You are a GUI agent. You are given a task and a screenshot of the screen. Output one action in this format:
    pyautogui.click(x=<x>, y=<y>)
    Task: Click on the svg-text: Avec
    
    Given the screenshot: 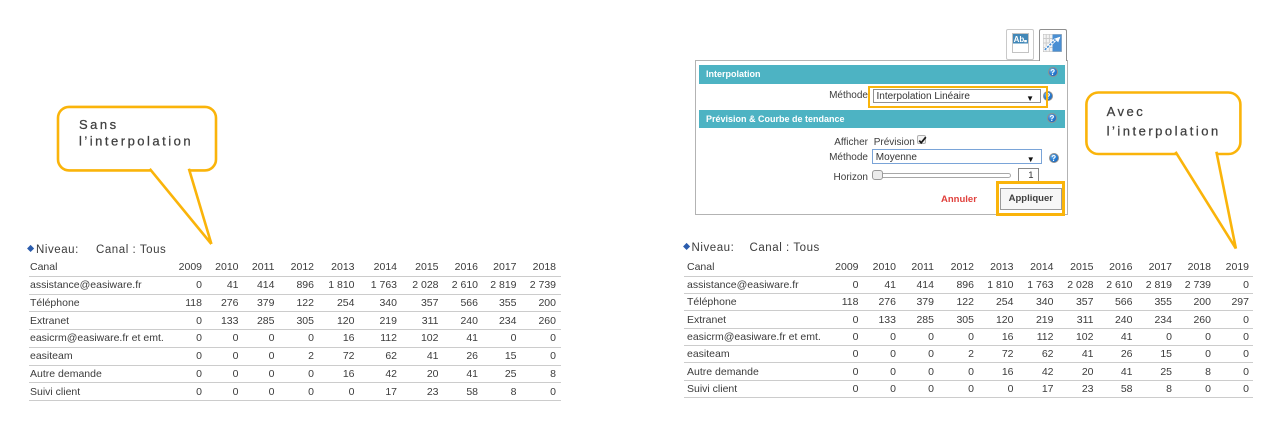 What is the action you would take?
    pyautogui.click(x=1126, y=111)
    